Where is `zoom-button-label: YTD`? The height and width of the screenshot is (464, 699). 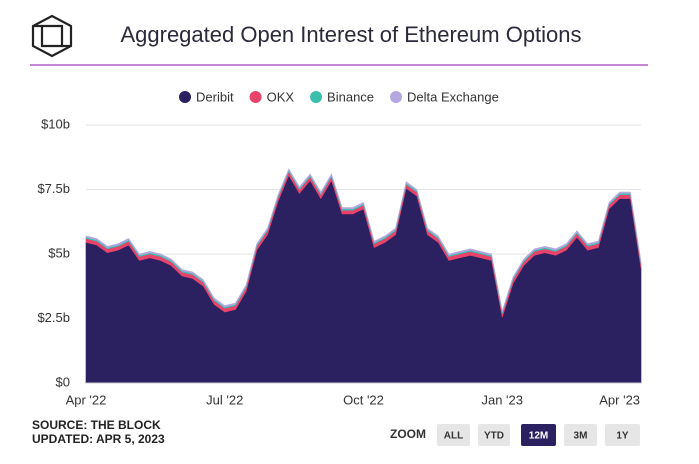 zoom-button-label: YTD is located at coordinates (494, 436).